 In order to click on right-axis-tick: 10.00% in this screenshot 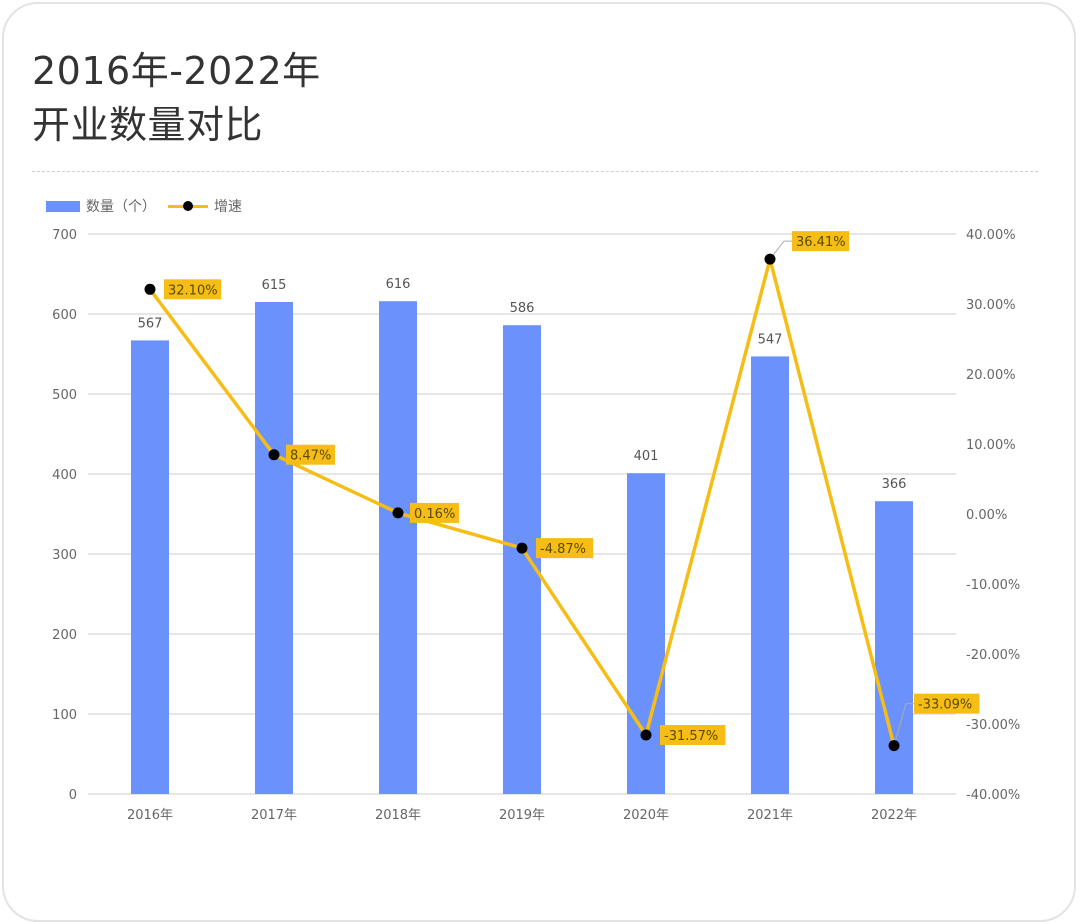, I will do `click(991, 445)`.